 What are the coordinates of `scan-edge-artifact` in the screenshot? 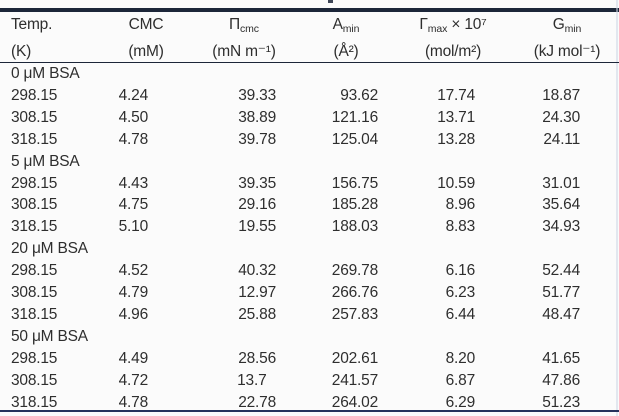 It's located at (616, 208).